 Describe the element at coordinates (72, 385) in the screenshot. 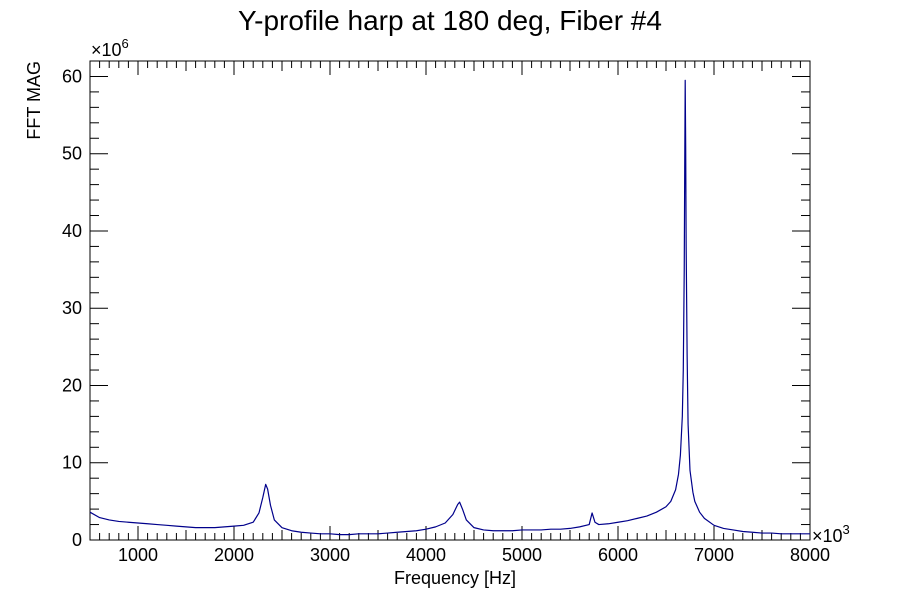

I see `y-tick-label: 20` at that location.